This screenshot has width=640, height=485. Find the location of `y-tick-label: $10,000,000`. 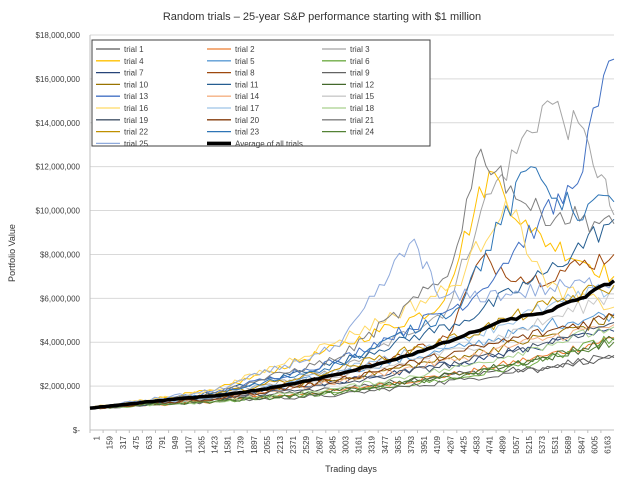

y-tick-label: $10,000,000 is located at coordinates (58, 211).